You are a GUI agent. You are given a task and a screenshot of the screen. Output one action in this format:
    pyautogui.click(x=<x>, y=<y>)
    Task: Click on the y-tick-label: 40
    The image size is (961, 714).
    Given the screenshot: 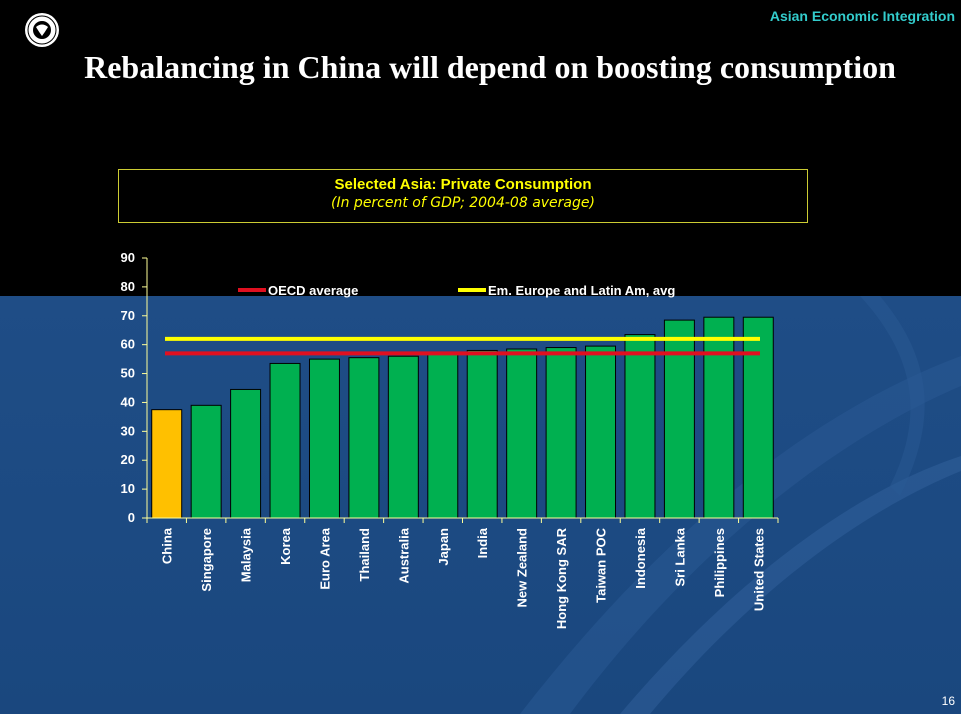 What is the action you would take?
    pyautogui.click(x=128, y=401)
    